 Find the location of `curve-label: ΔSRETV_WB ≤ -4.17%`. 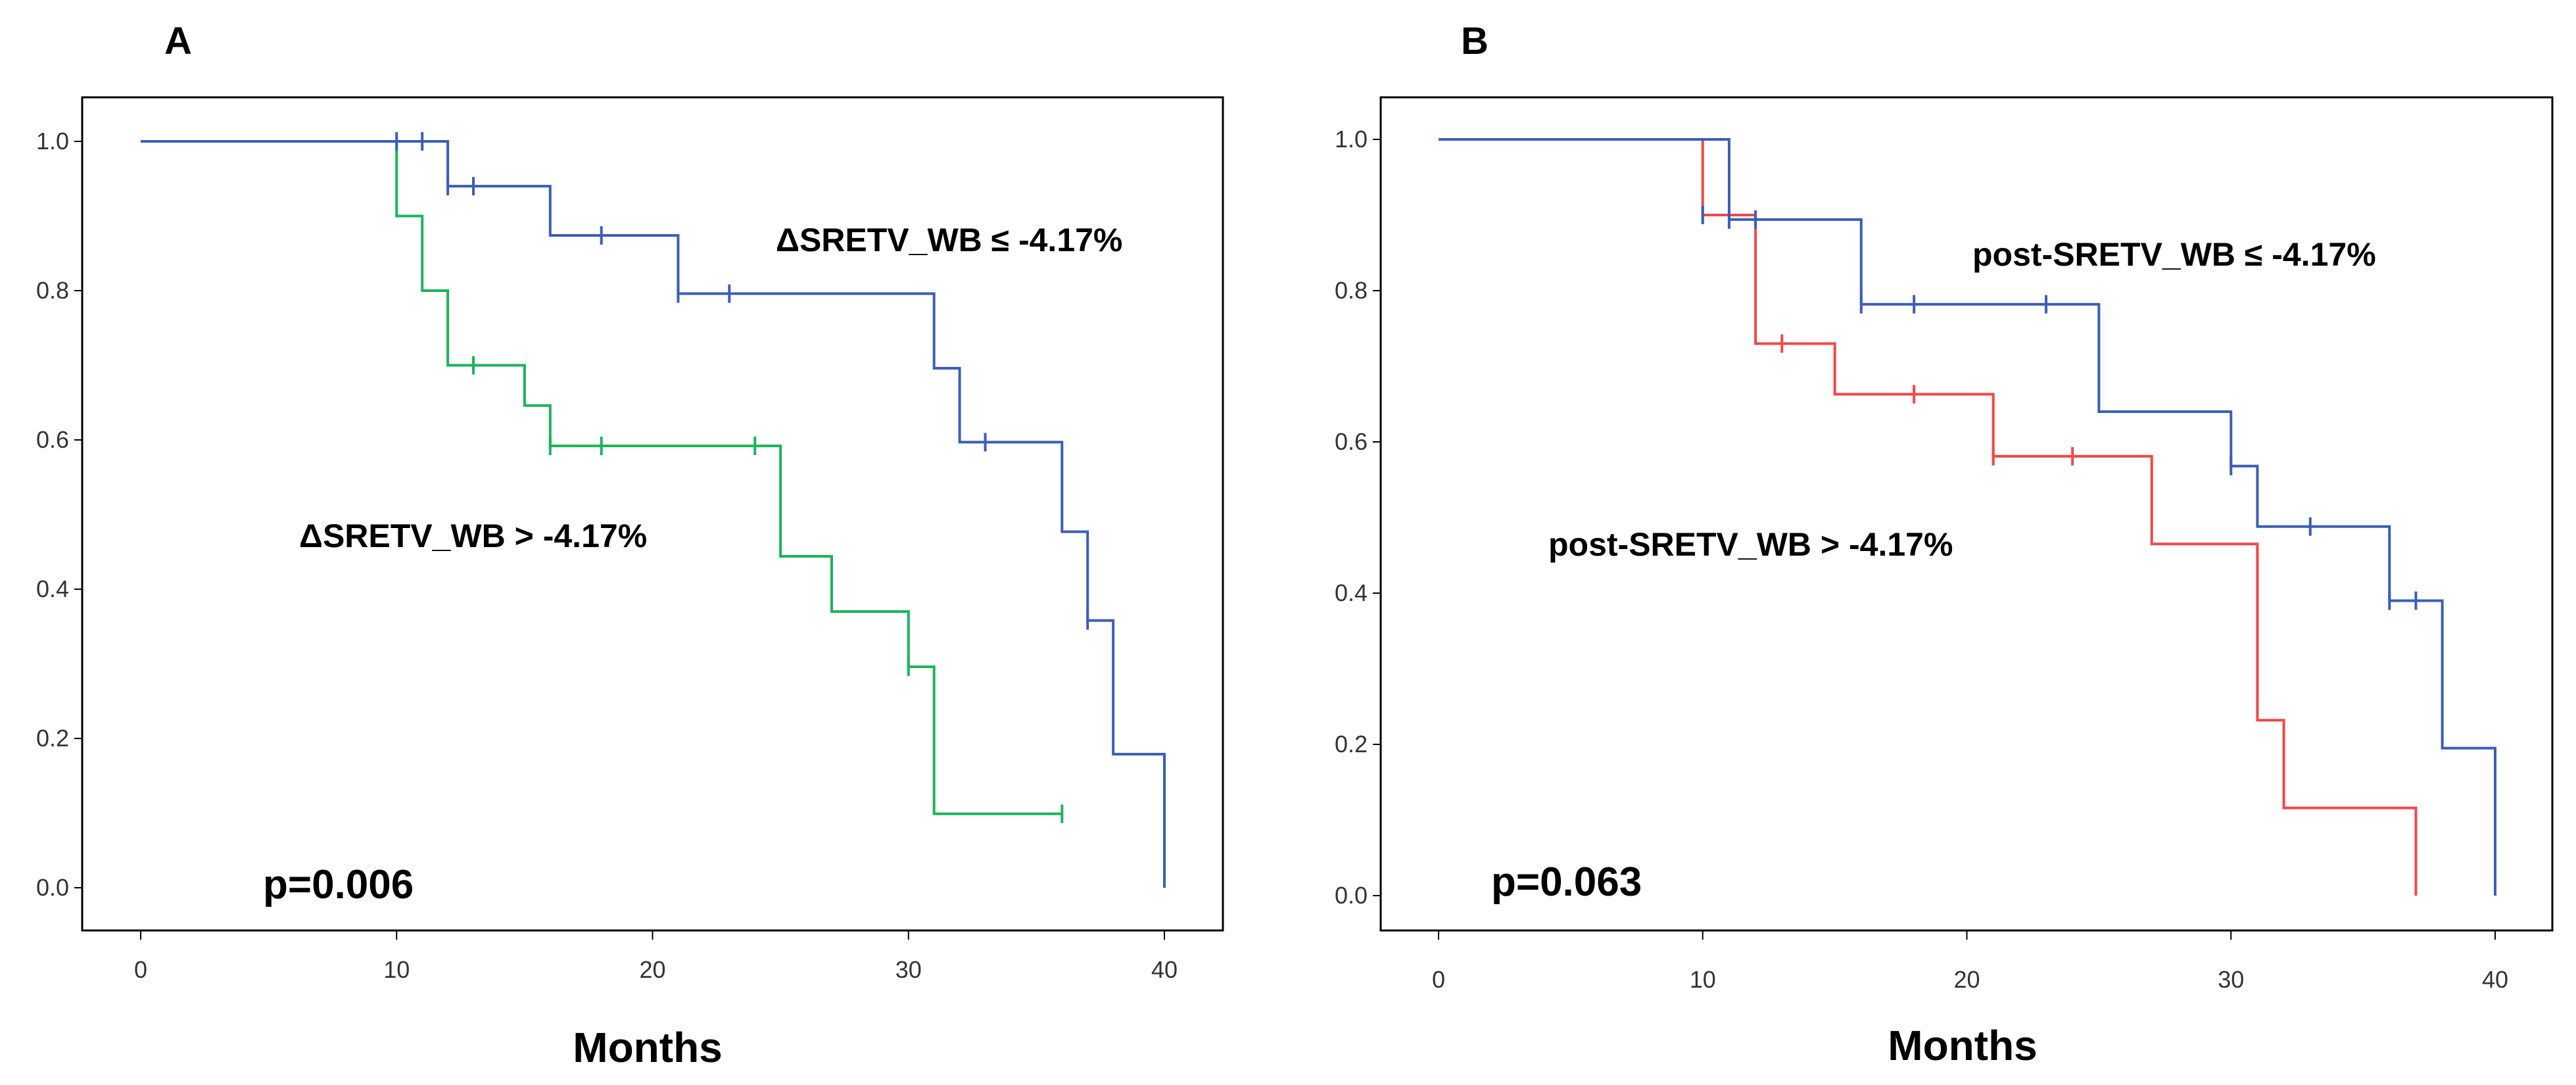

curve-label: ΔSRETV_WB ≤ -4.17% is located at coordinates (949, 240).